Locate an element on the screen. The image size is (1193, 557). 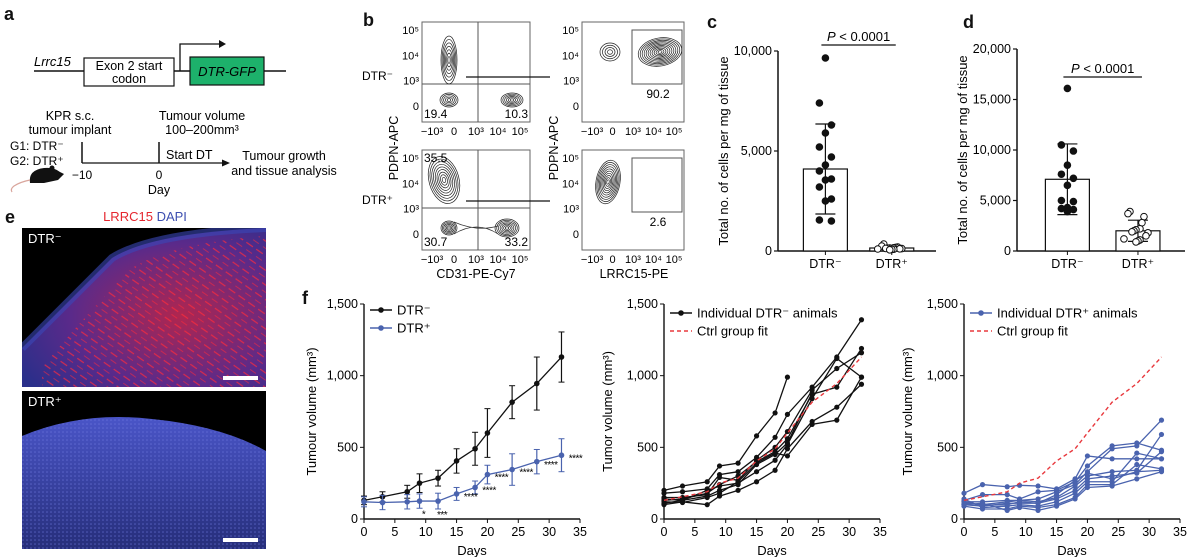
event1-line1: KPR s.c. is located at coordinates (70, 116).